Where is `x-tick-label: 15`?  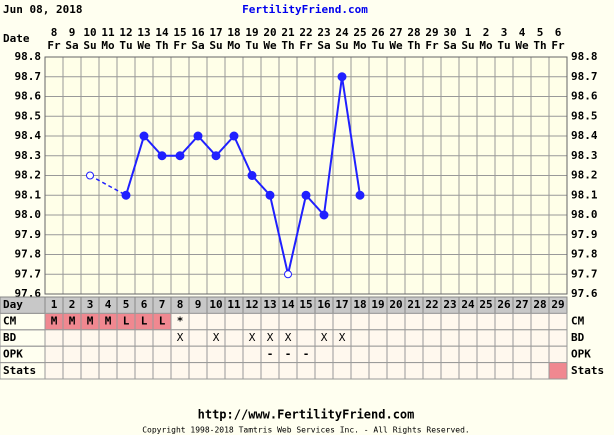
x-tick-label: 15 is located at coordinates (305, 304).